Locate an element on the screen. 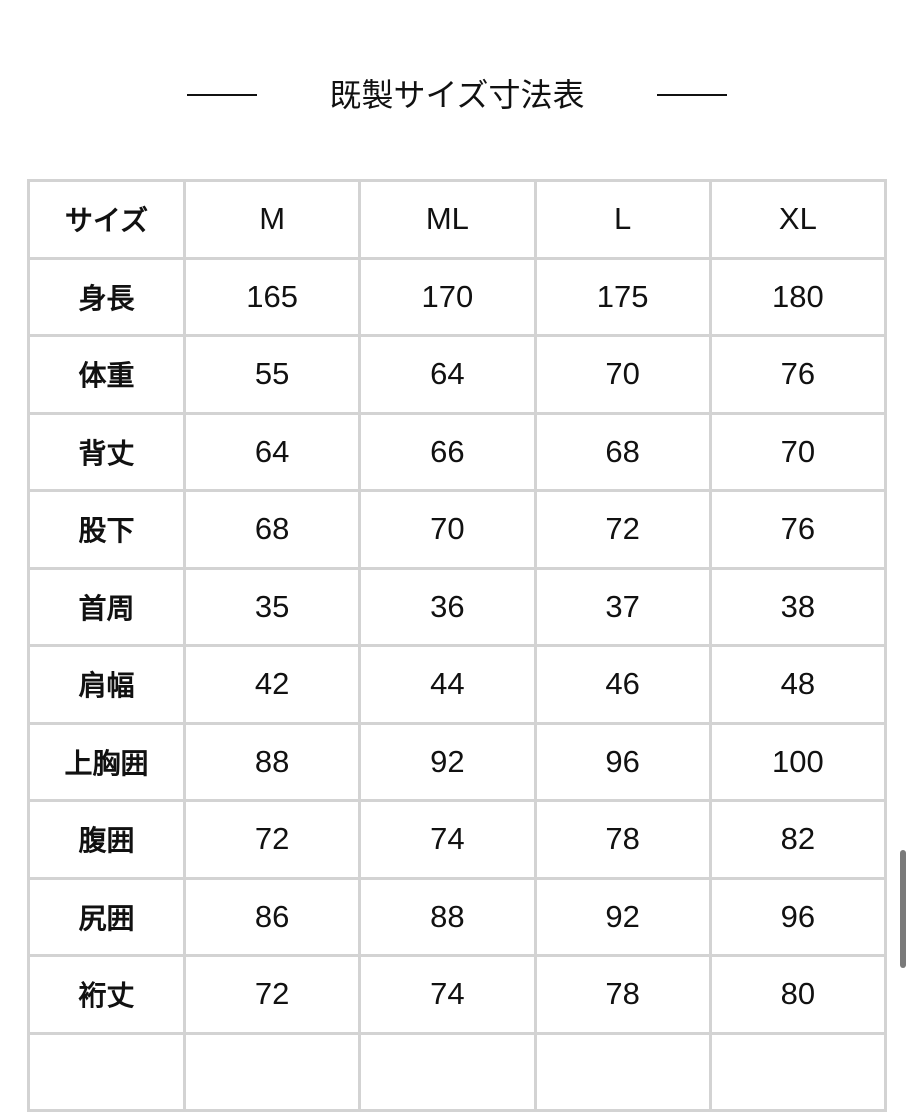  title-dash-right is located at coordinates (692, 95).